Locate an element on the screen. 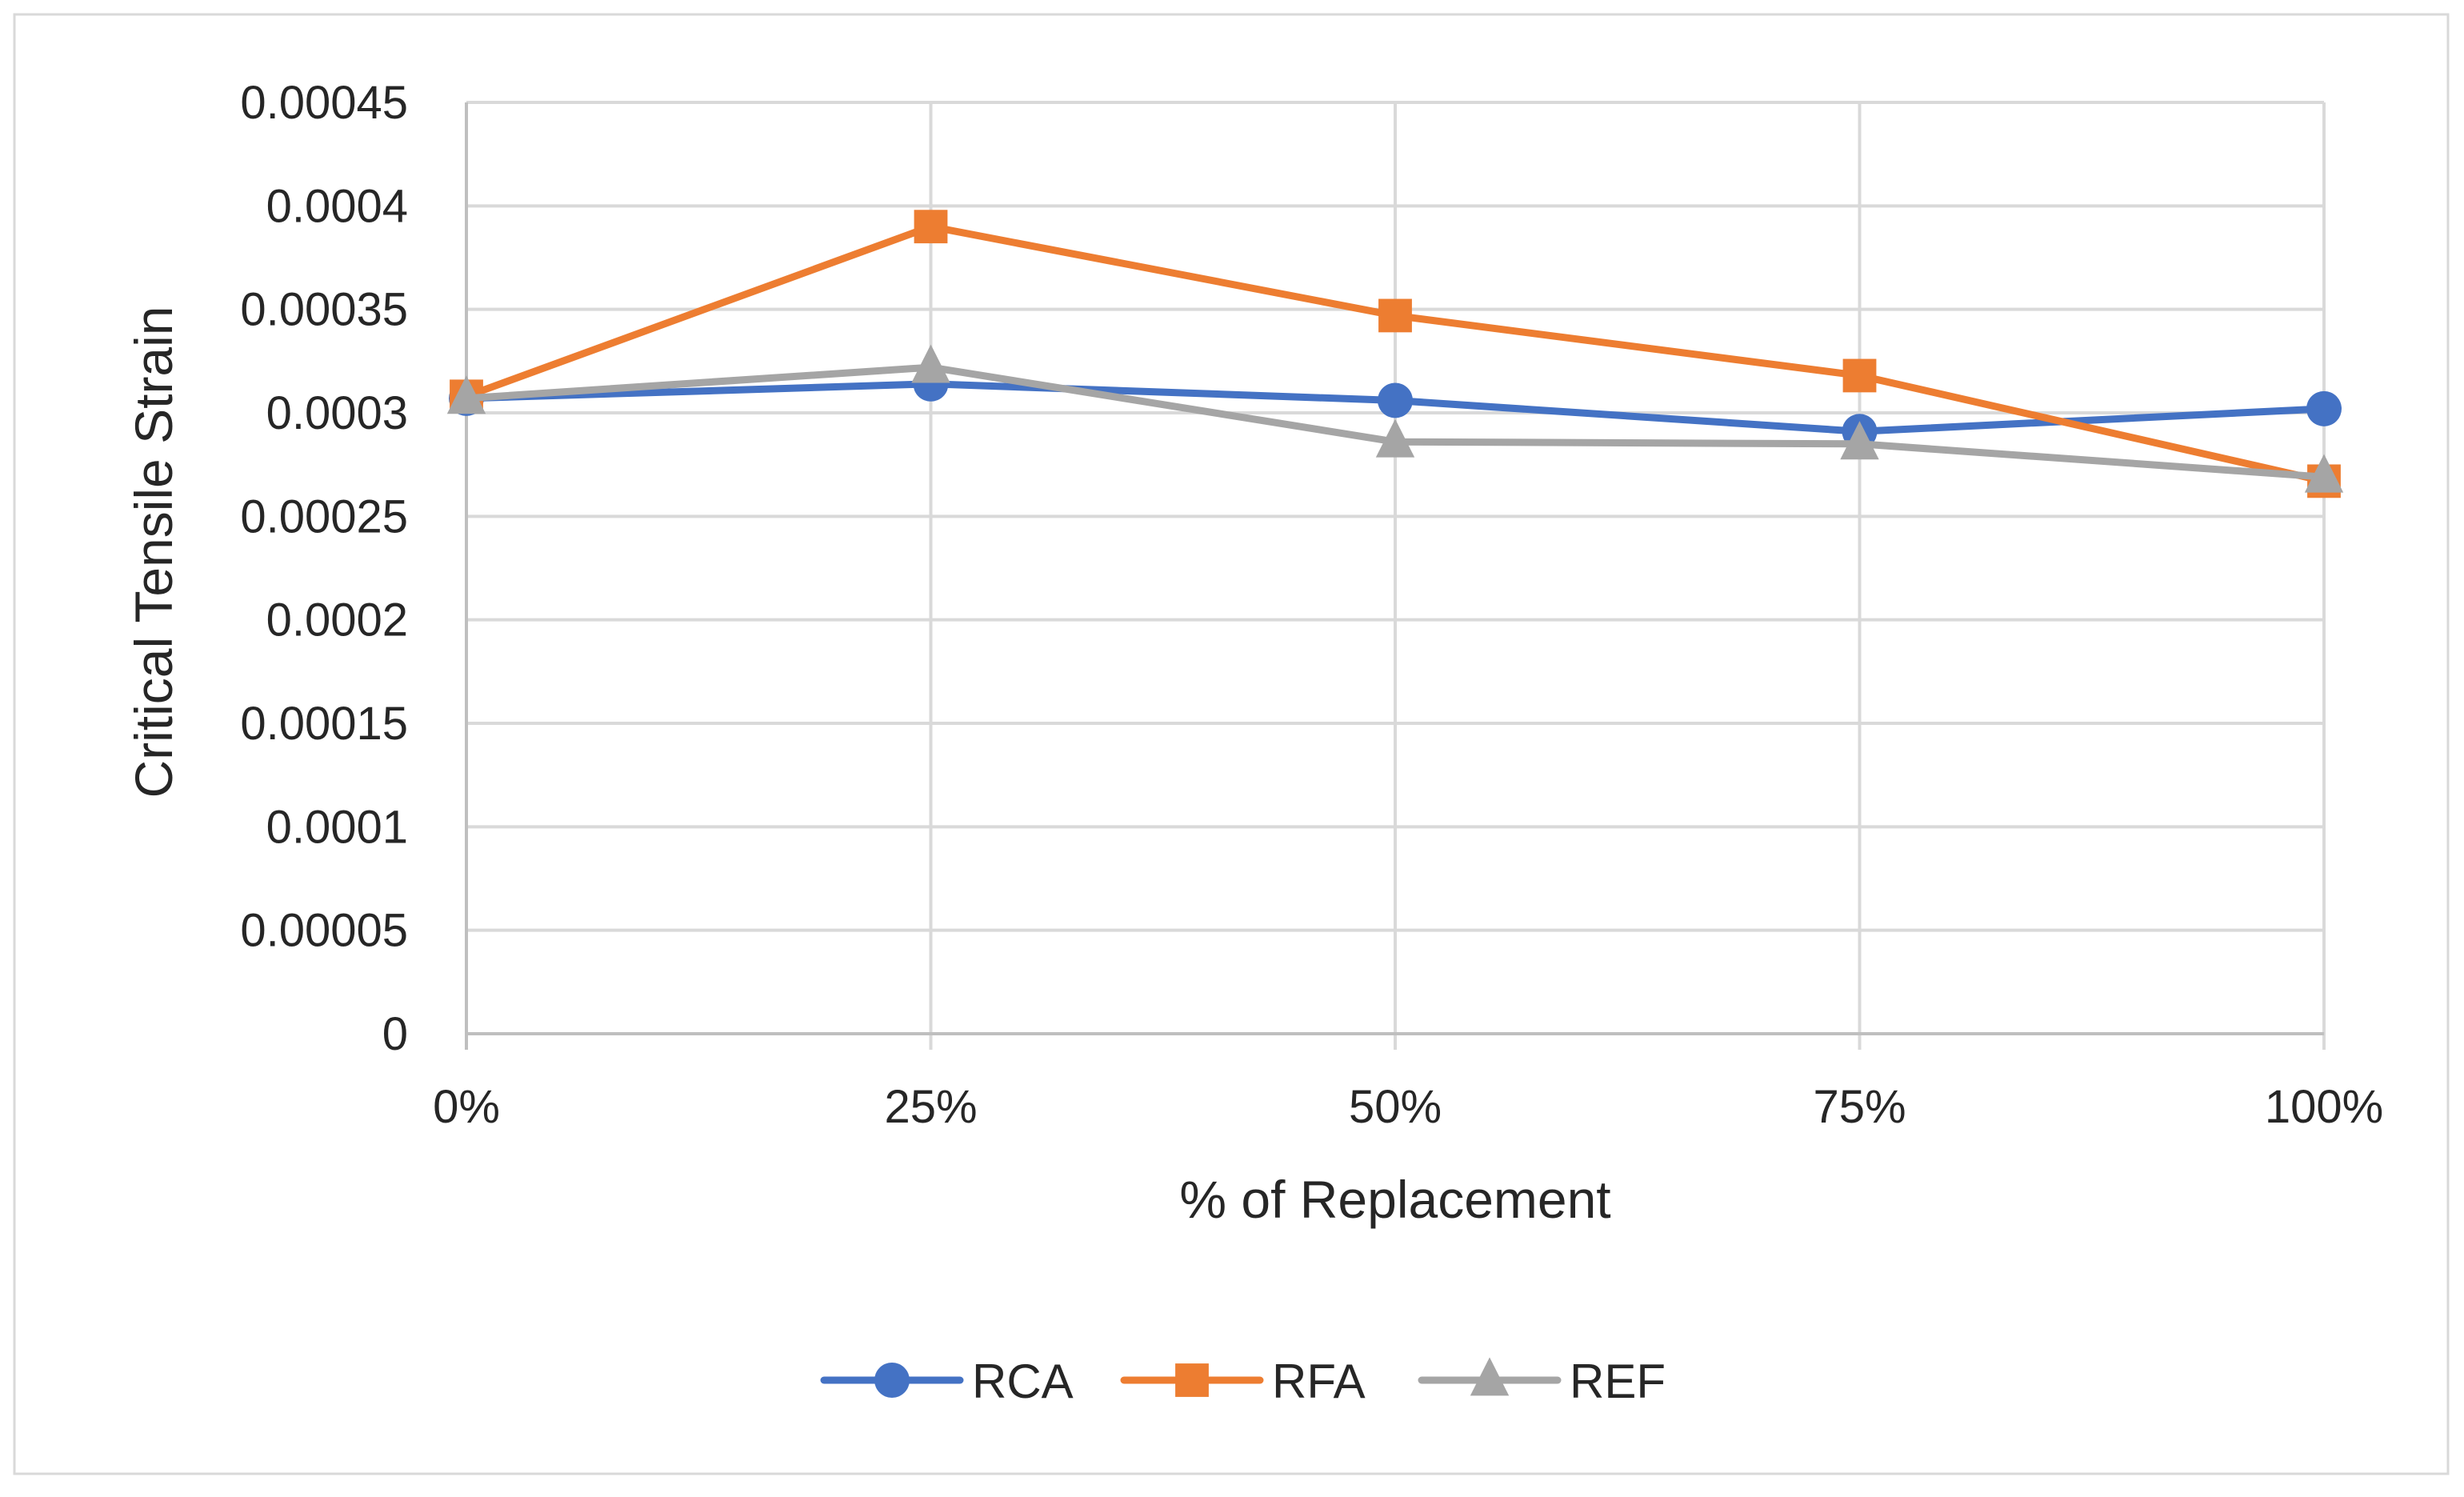 This screenshot has height=1497, width=2464. legend-item-ref: REF is located at coordinates (1542, 1381).